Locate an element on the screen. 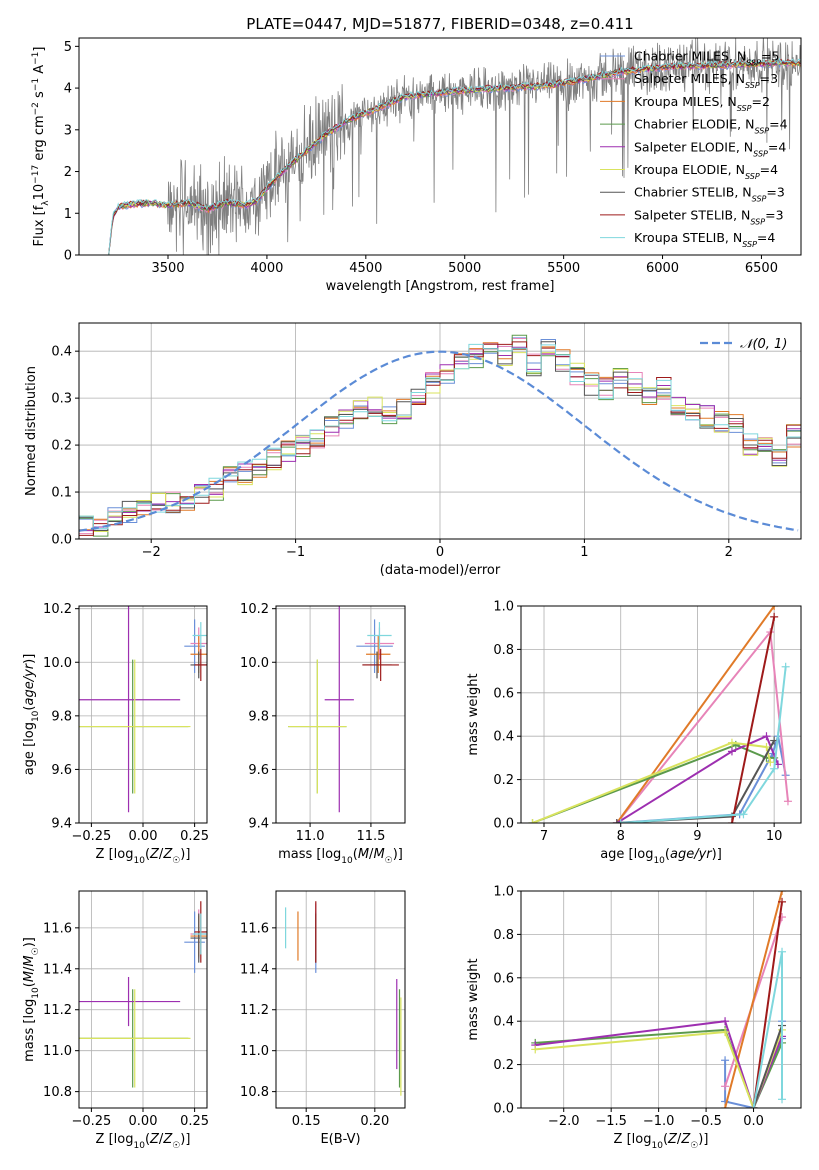 The height and width of the screenshot is (1170, 819). x-tick-label: −0.5 is located at coordinates (706, 1121).